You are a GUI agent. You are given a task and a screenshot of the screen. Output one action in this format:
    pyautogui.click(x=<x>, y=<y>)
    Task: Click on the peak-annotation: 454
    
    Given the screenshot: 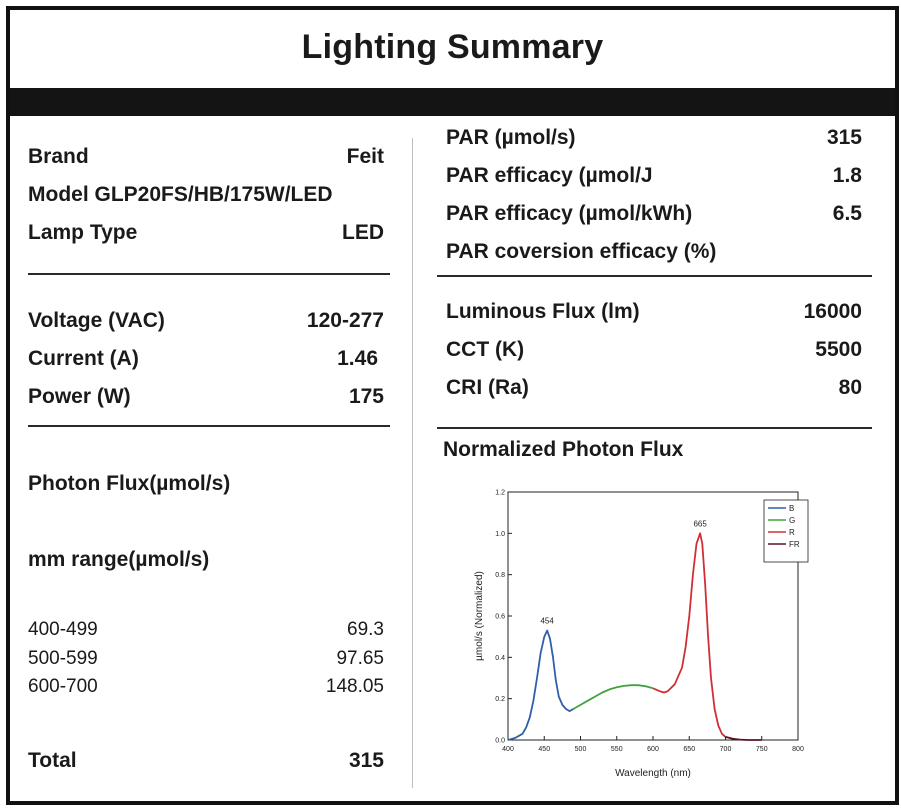 What is the action you would take?
    pyautogui.click(x=547, y=620)
    